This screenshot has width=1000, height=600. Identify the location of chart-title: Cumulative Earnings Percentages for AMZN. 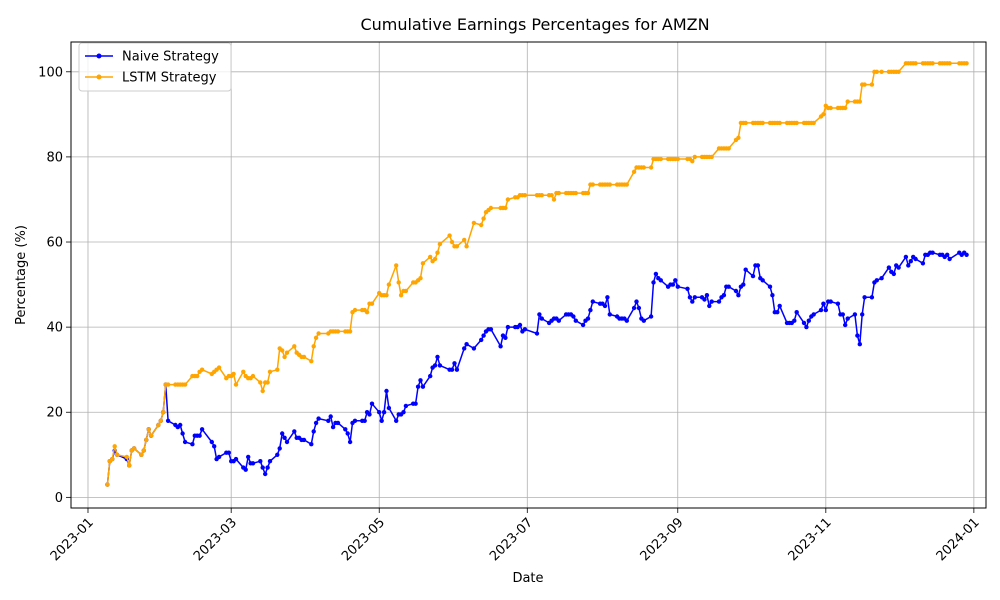
(534, 24).